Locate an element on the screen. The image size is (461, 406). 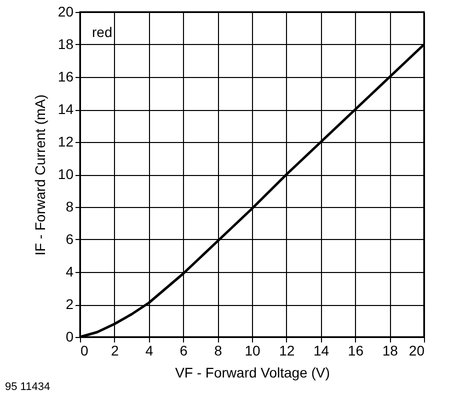
x-tick-label: 2 is located at coordinates (115, 350).